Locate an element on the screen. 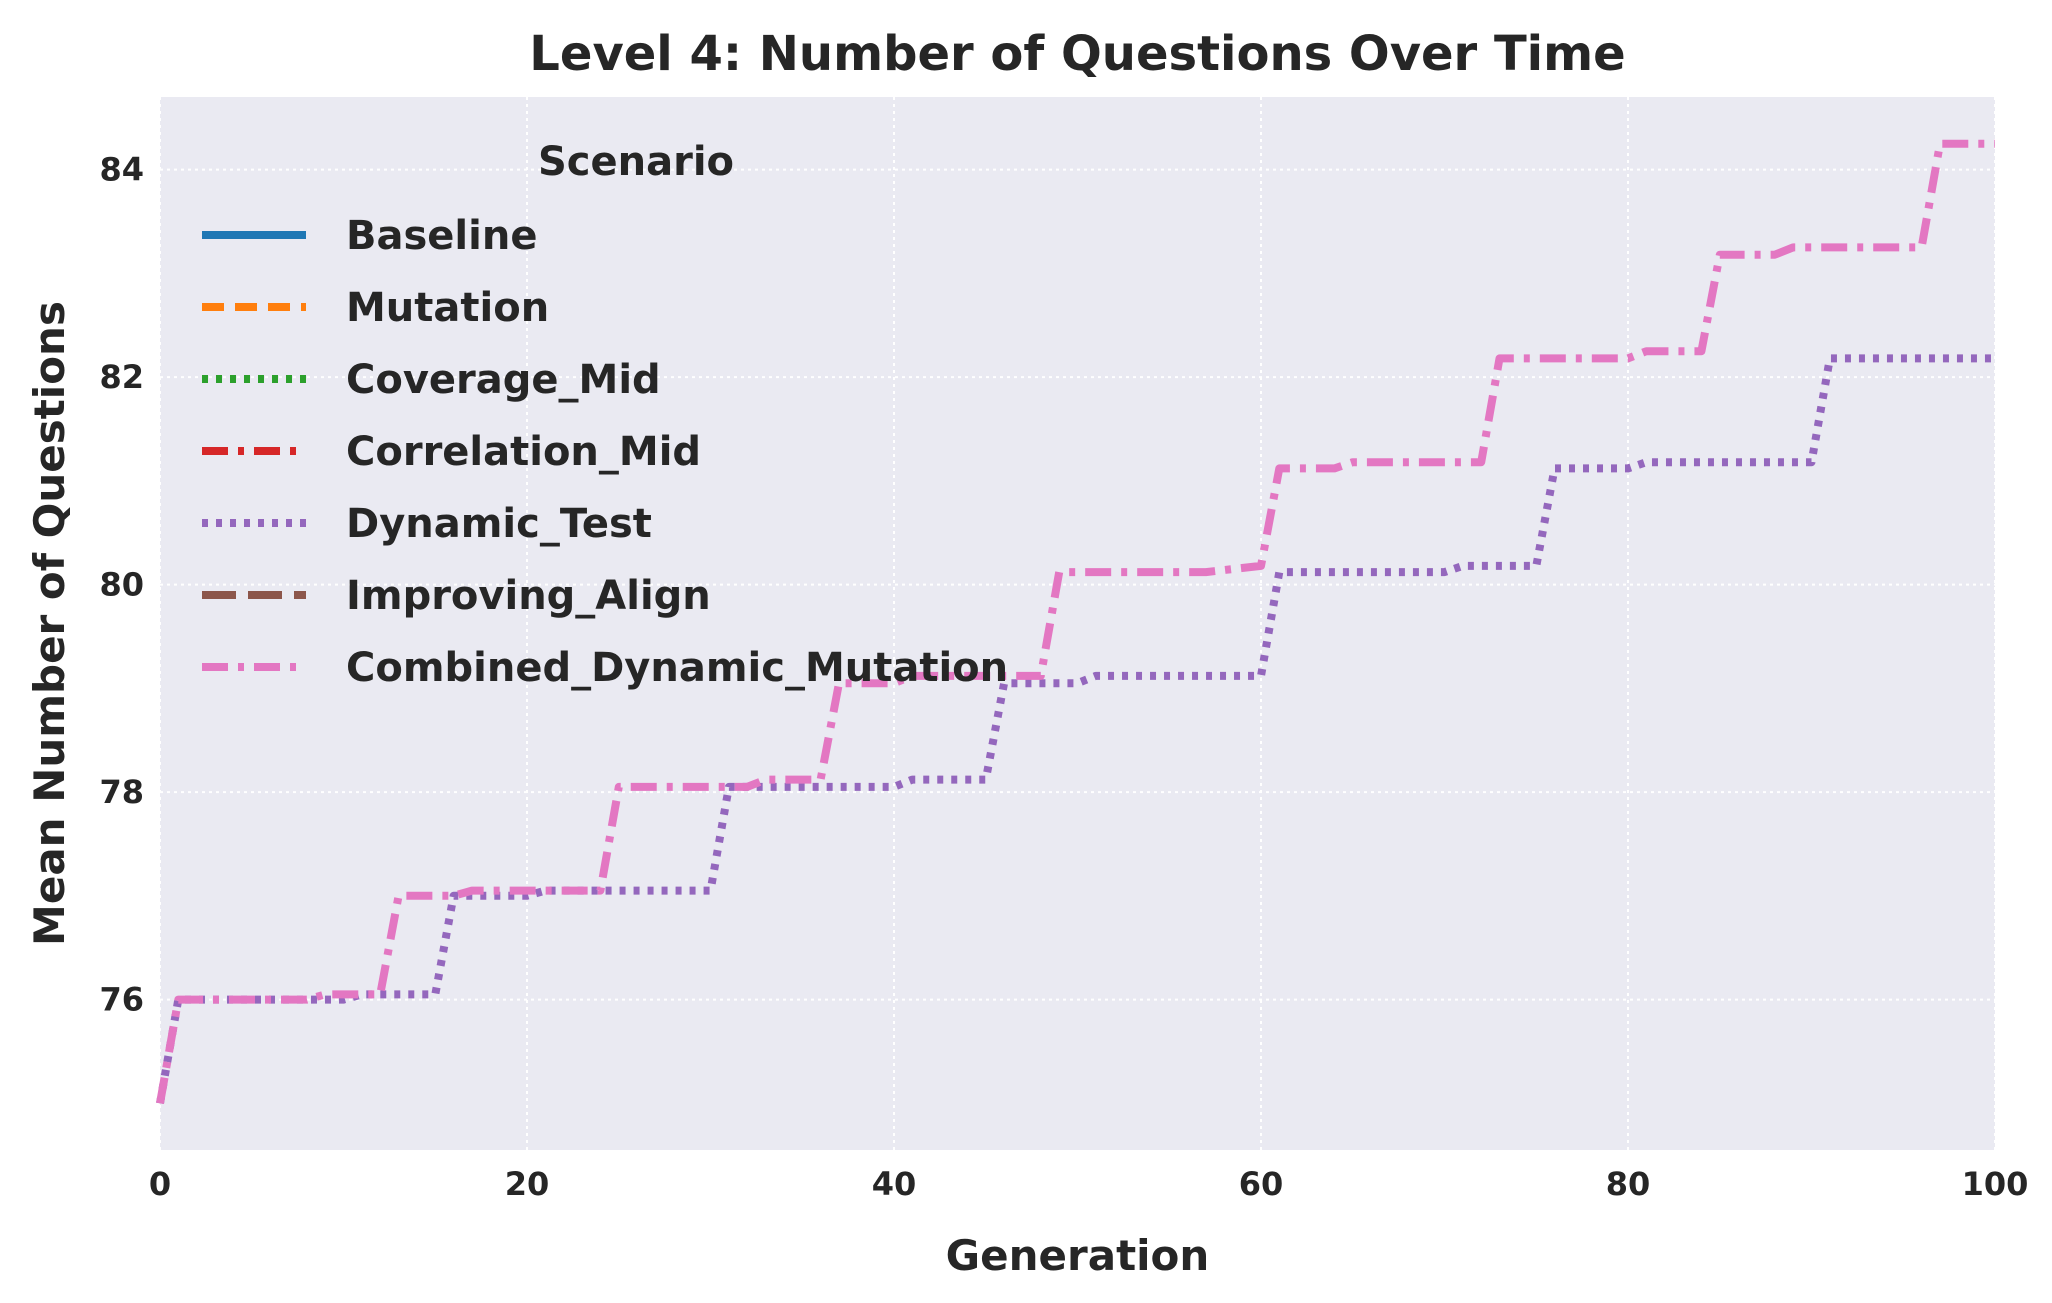 This screenshot has height=1303, width=2052. x-tick-label: 80 is located at coordinates (1628, 1184).